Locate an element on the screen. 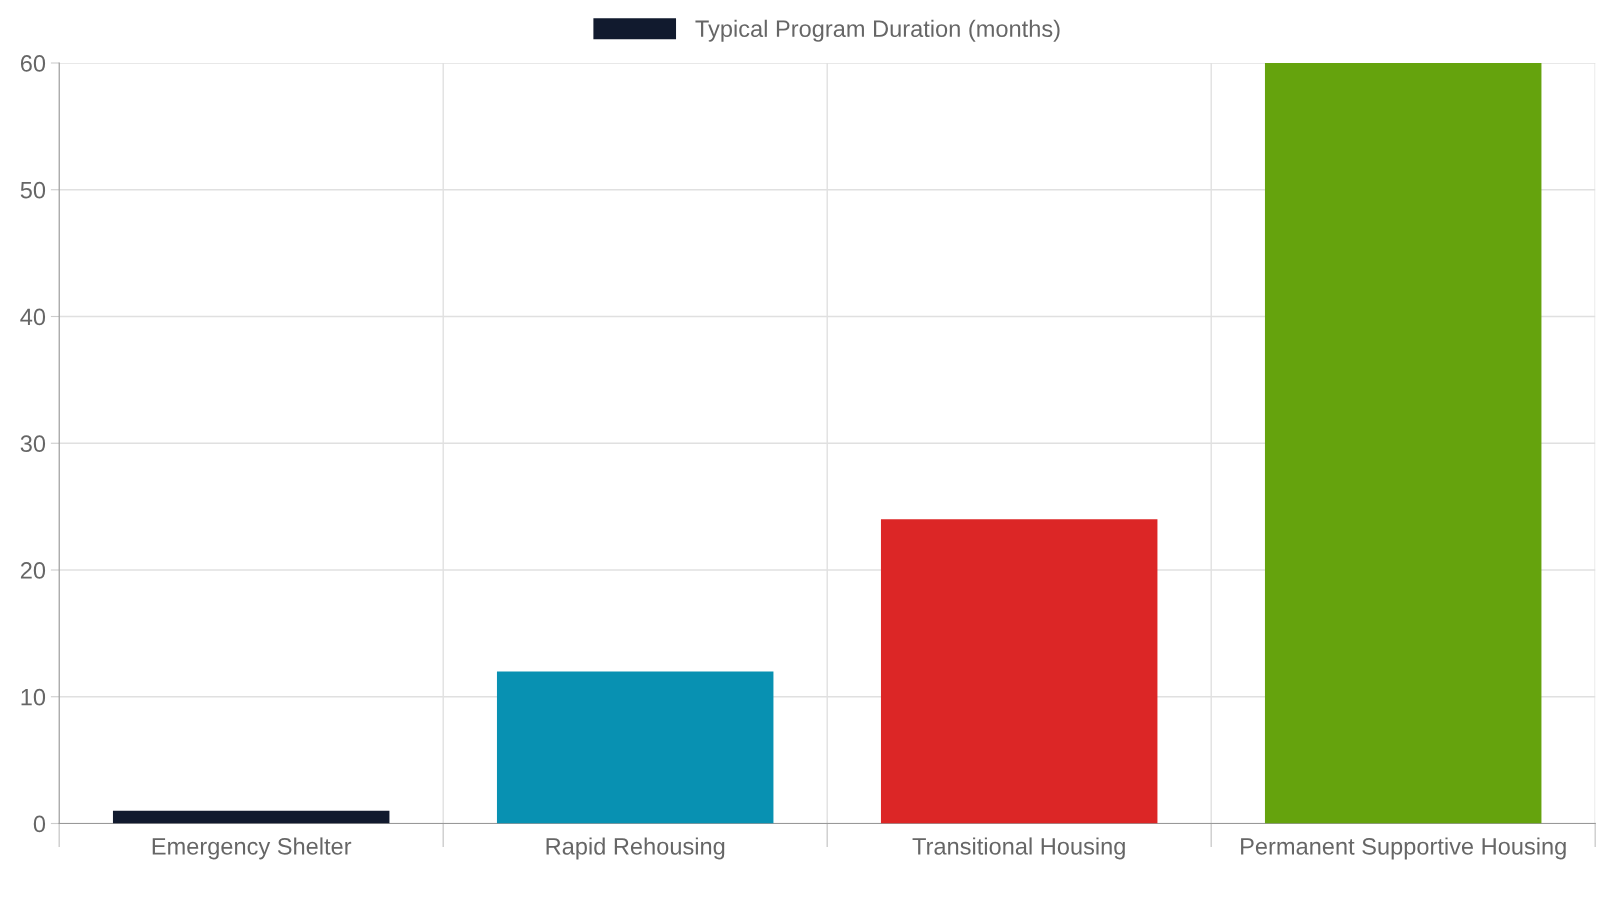 This screenshot has width=1600, height=900. y-tick-label: 40 is located at coordinates (33, 317).